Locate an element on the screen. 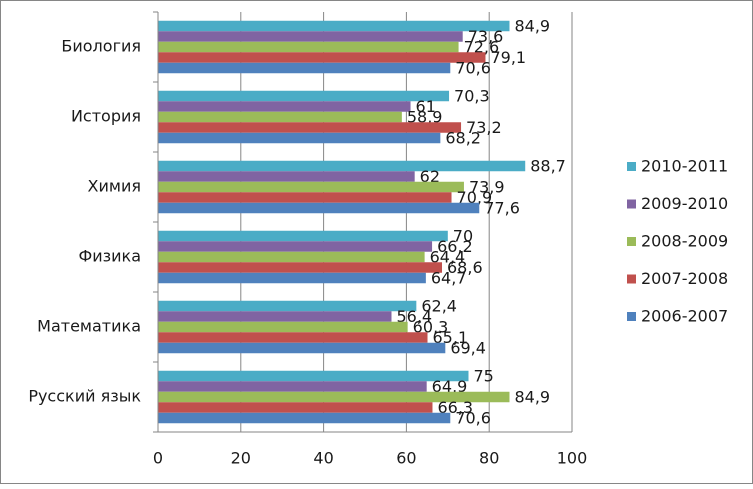  bar-2008-2009-химия is located at coordinates (311, 187).